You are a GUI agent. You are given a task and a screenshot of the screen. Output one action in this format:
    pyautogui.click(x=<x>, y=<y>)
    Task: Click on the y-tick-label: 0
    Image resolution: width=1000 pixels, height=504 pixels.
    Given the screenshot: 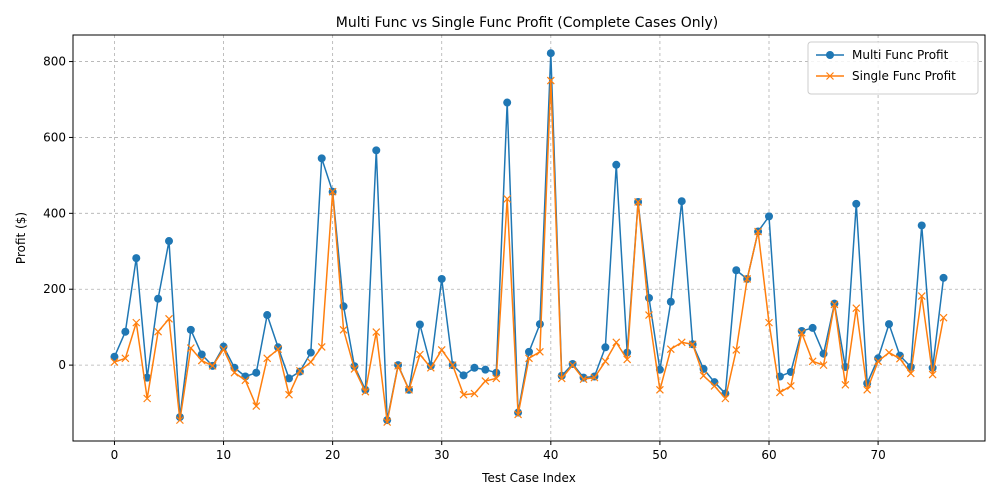 What is the action you would take?
    pyautogui.click(x=62, y=365)
    